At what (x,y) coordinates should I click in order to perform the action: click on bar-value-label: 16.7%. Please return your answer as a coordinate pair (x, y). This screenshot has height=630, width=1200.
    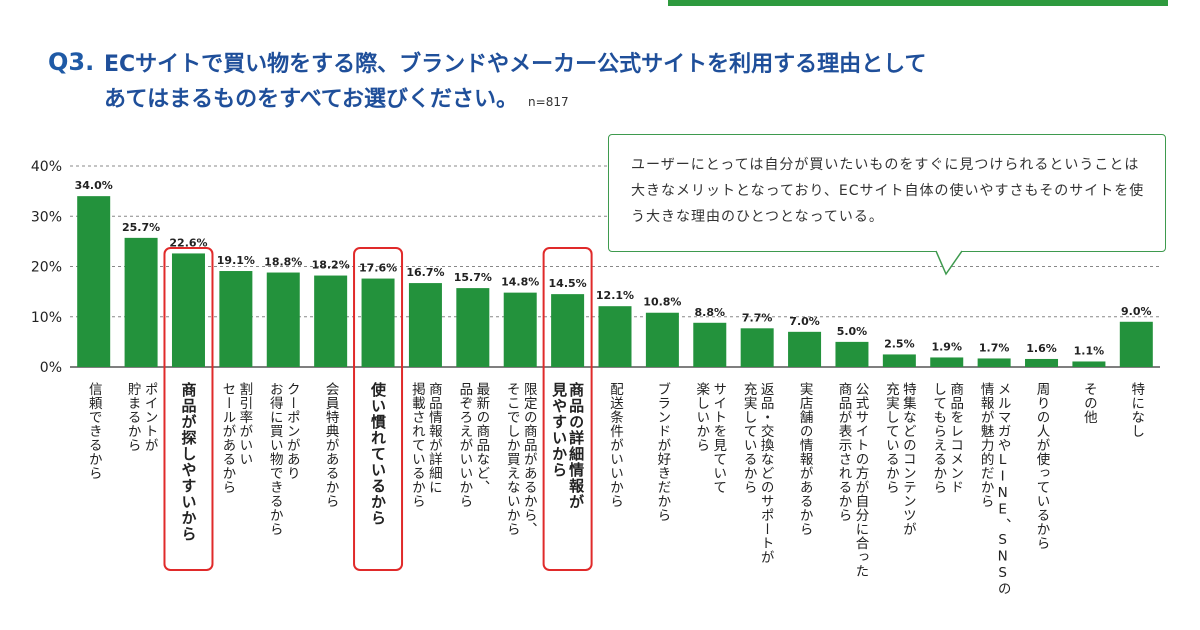
    Looking at the image, I should click on (425, 272).